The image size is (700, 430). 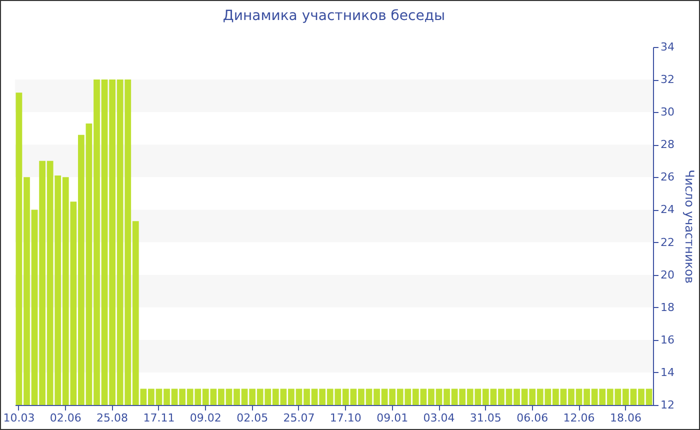 I want to click on x-tick-label: 17.11, so click(x=159, y=418).